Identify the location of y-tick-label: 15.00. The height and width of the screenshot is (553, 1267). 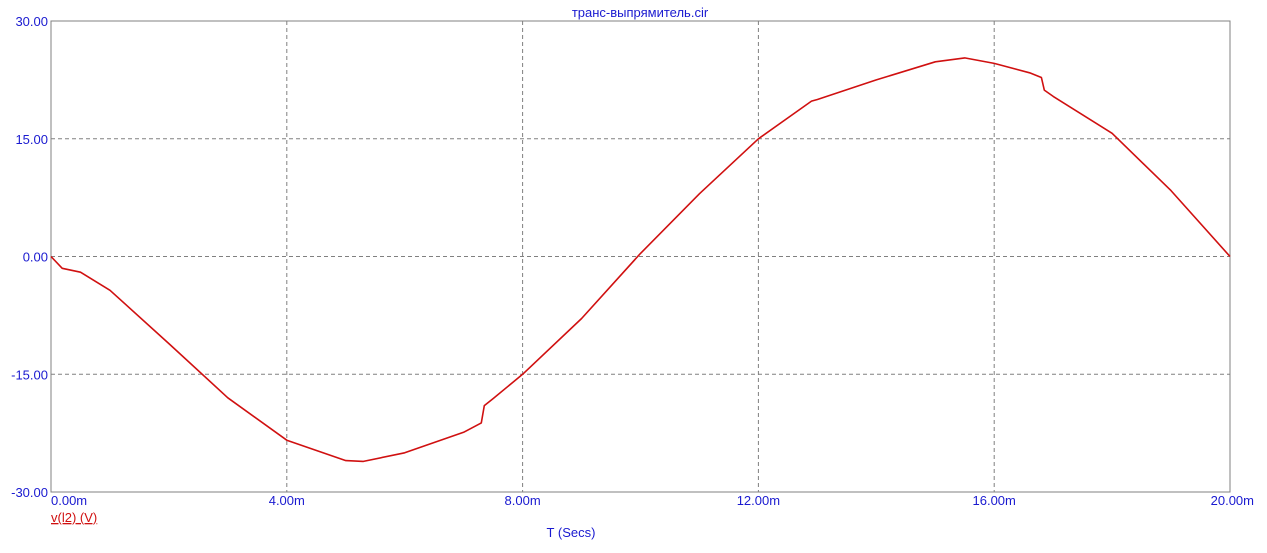
(31, 139).